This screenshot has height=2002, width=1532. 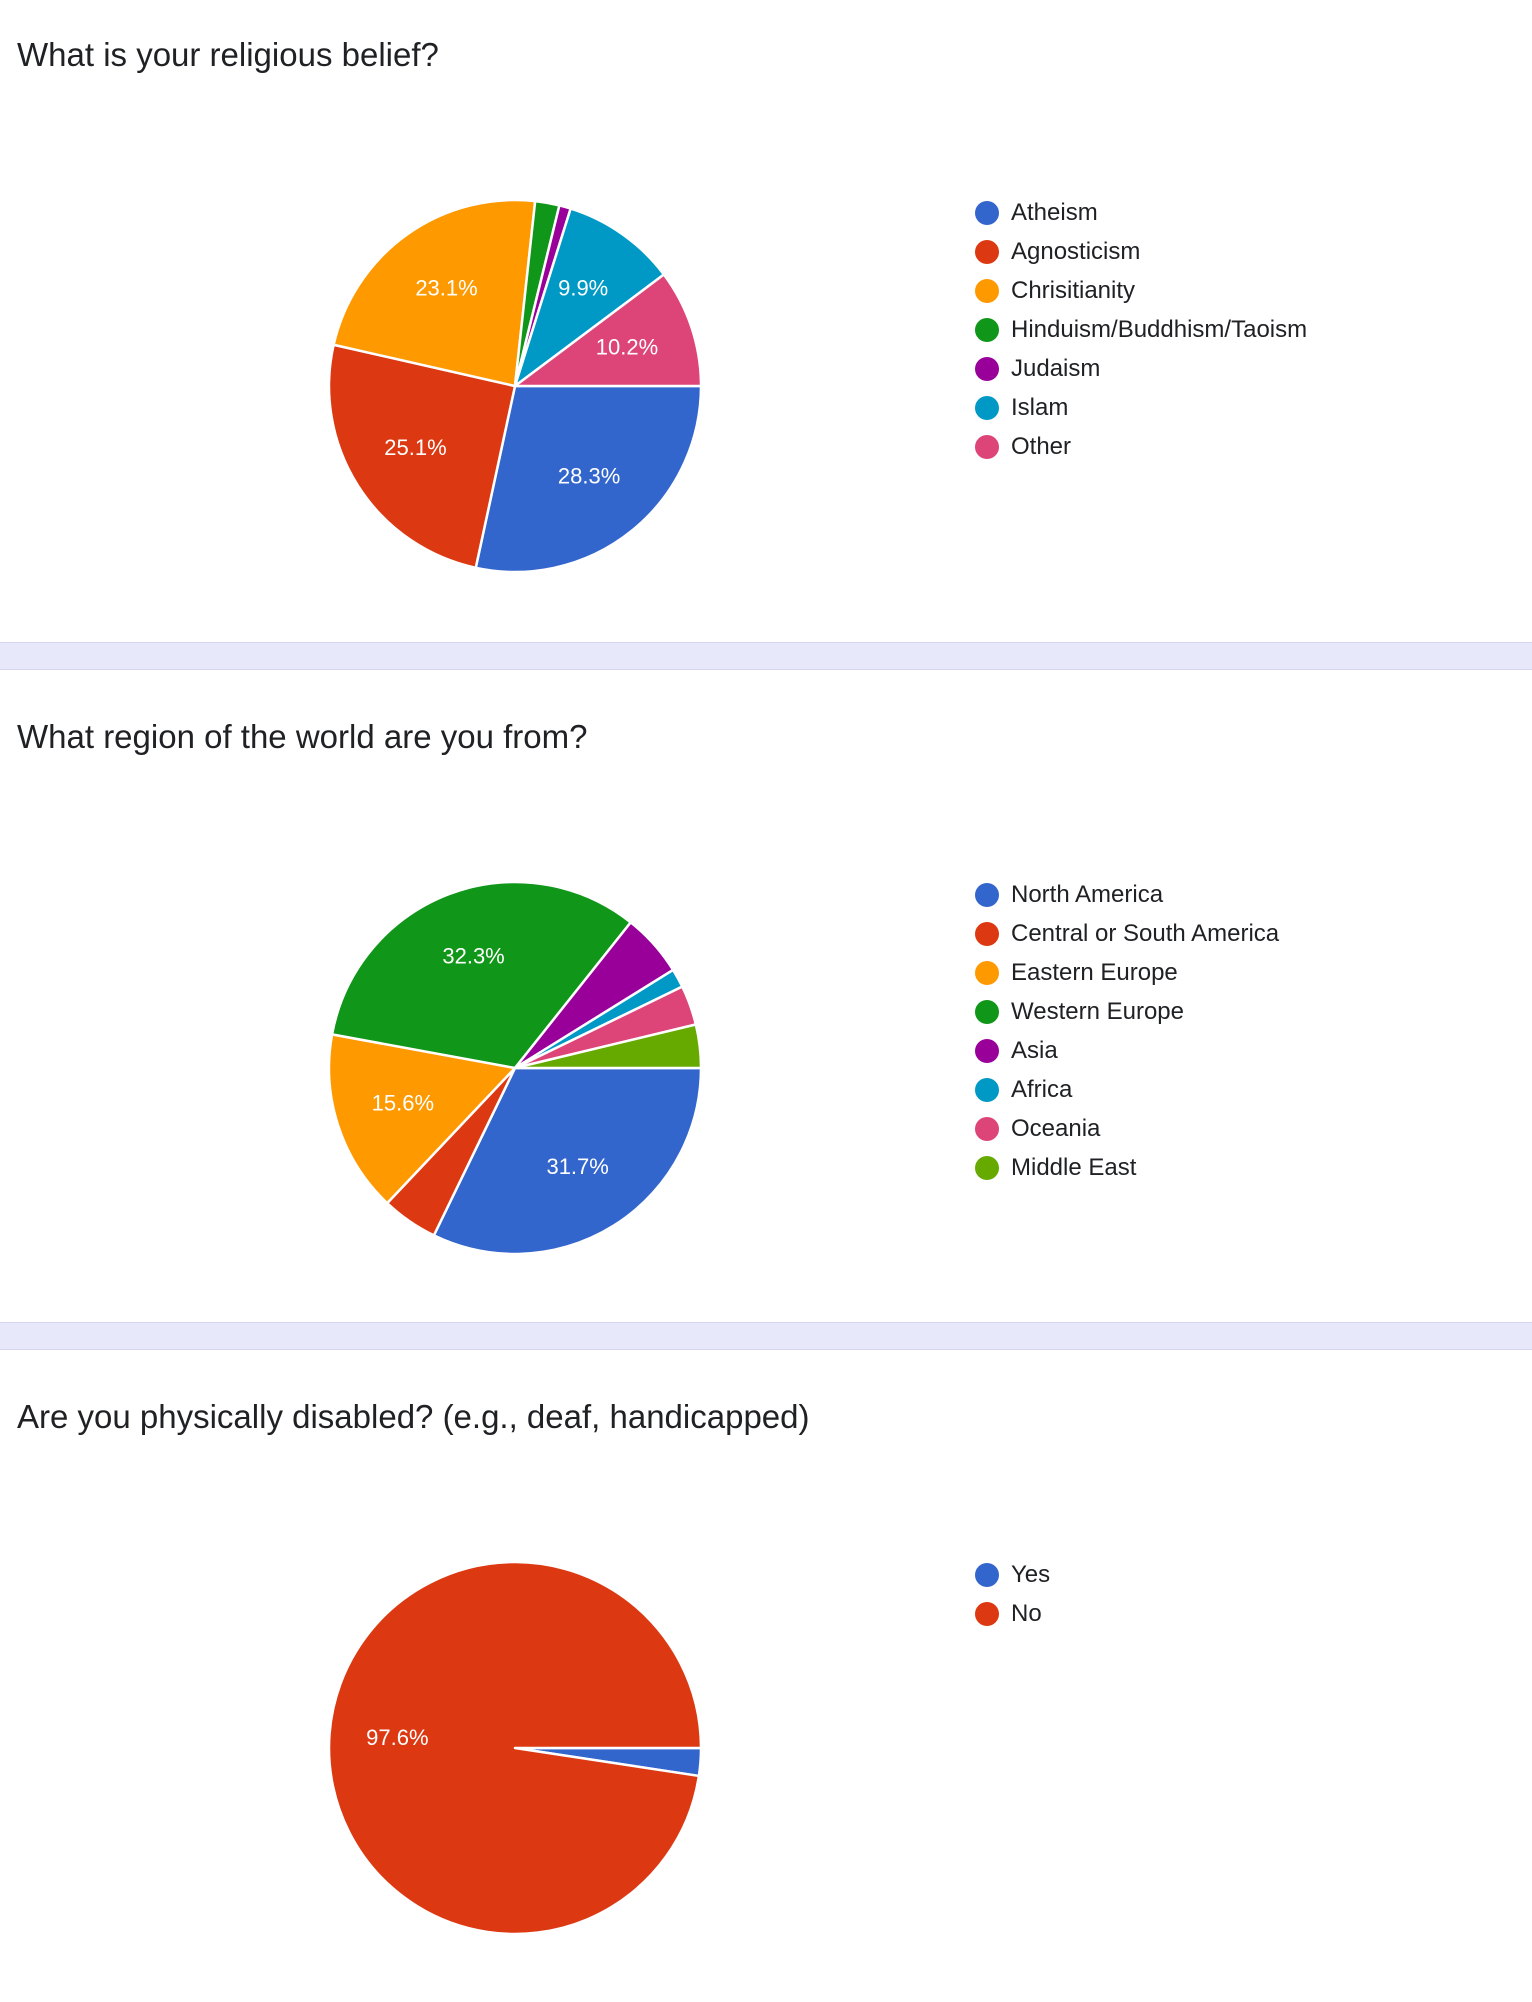 What do you see at coordinates (1040, 407) in the screenshot?
I see `legend-label: Islam` at bounding box center [1040, 407].